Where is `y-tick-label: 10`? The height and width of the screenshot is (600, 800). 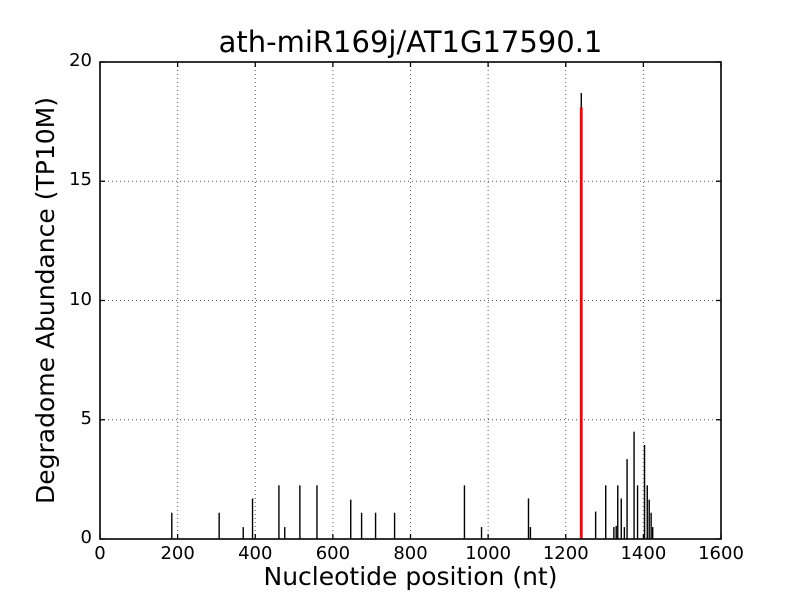
y-tick-label: 10 is located at coordinates (80, 299).